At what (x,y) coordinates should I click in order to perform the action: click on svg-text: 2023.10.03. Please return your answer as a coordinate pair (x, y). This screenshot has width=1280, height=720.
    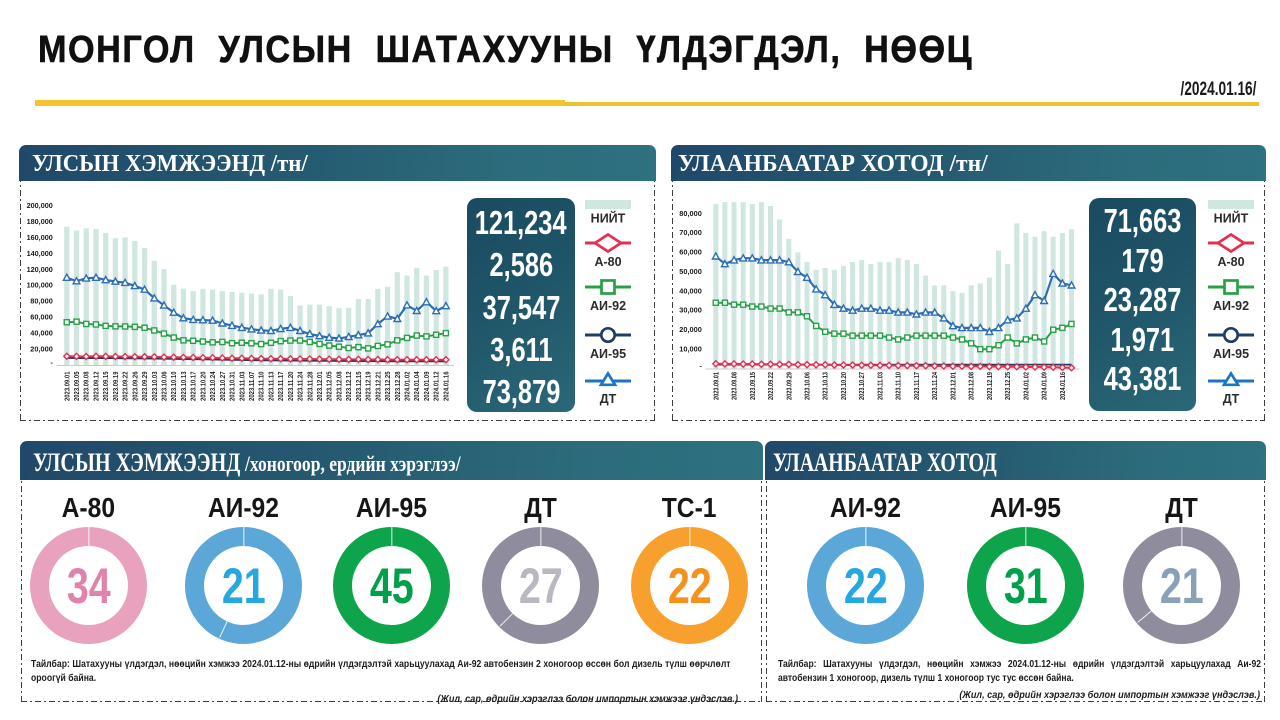
    Looking at the image, I should click on (155, 386).